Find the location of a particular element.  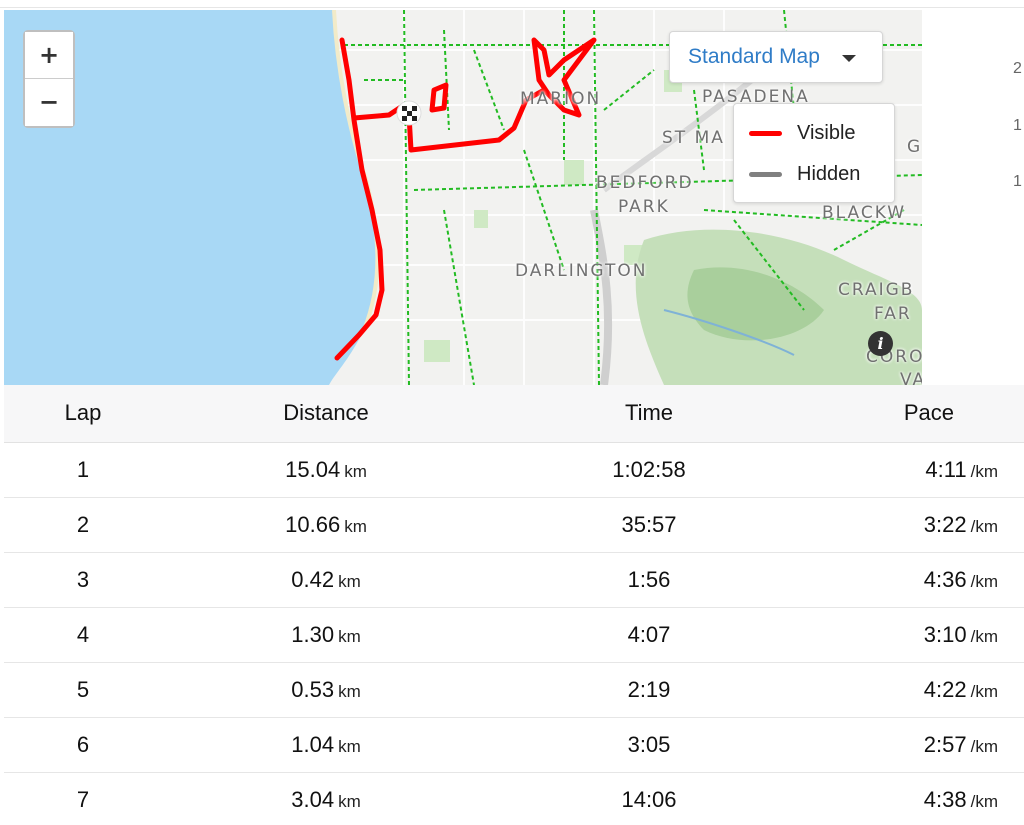

lap-number: 5 is located at coordinates (83, 690).